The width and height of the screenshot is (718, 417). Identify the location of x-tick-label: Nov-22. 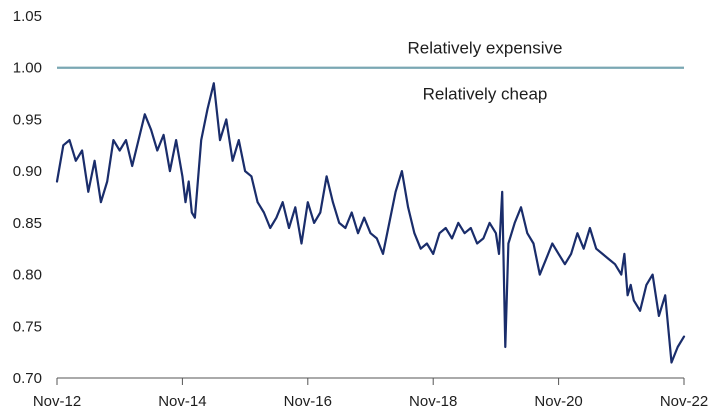
(684, 401).